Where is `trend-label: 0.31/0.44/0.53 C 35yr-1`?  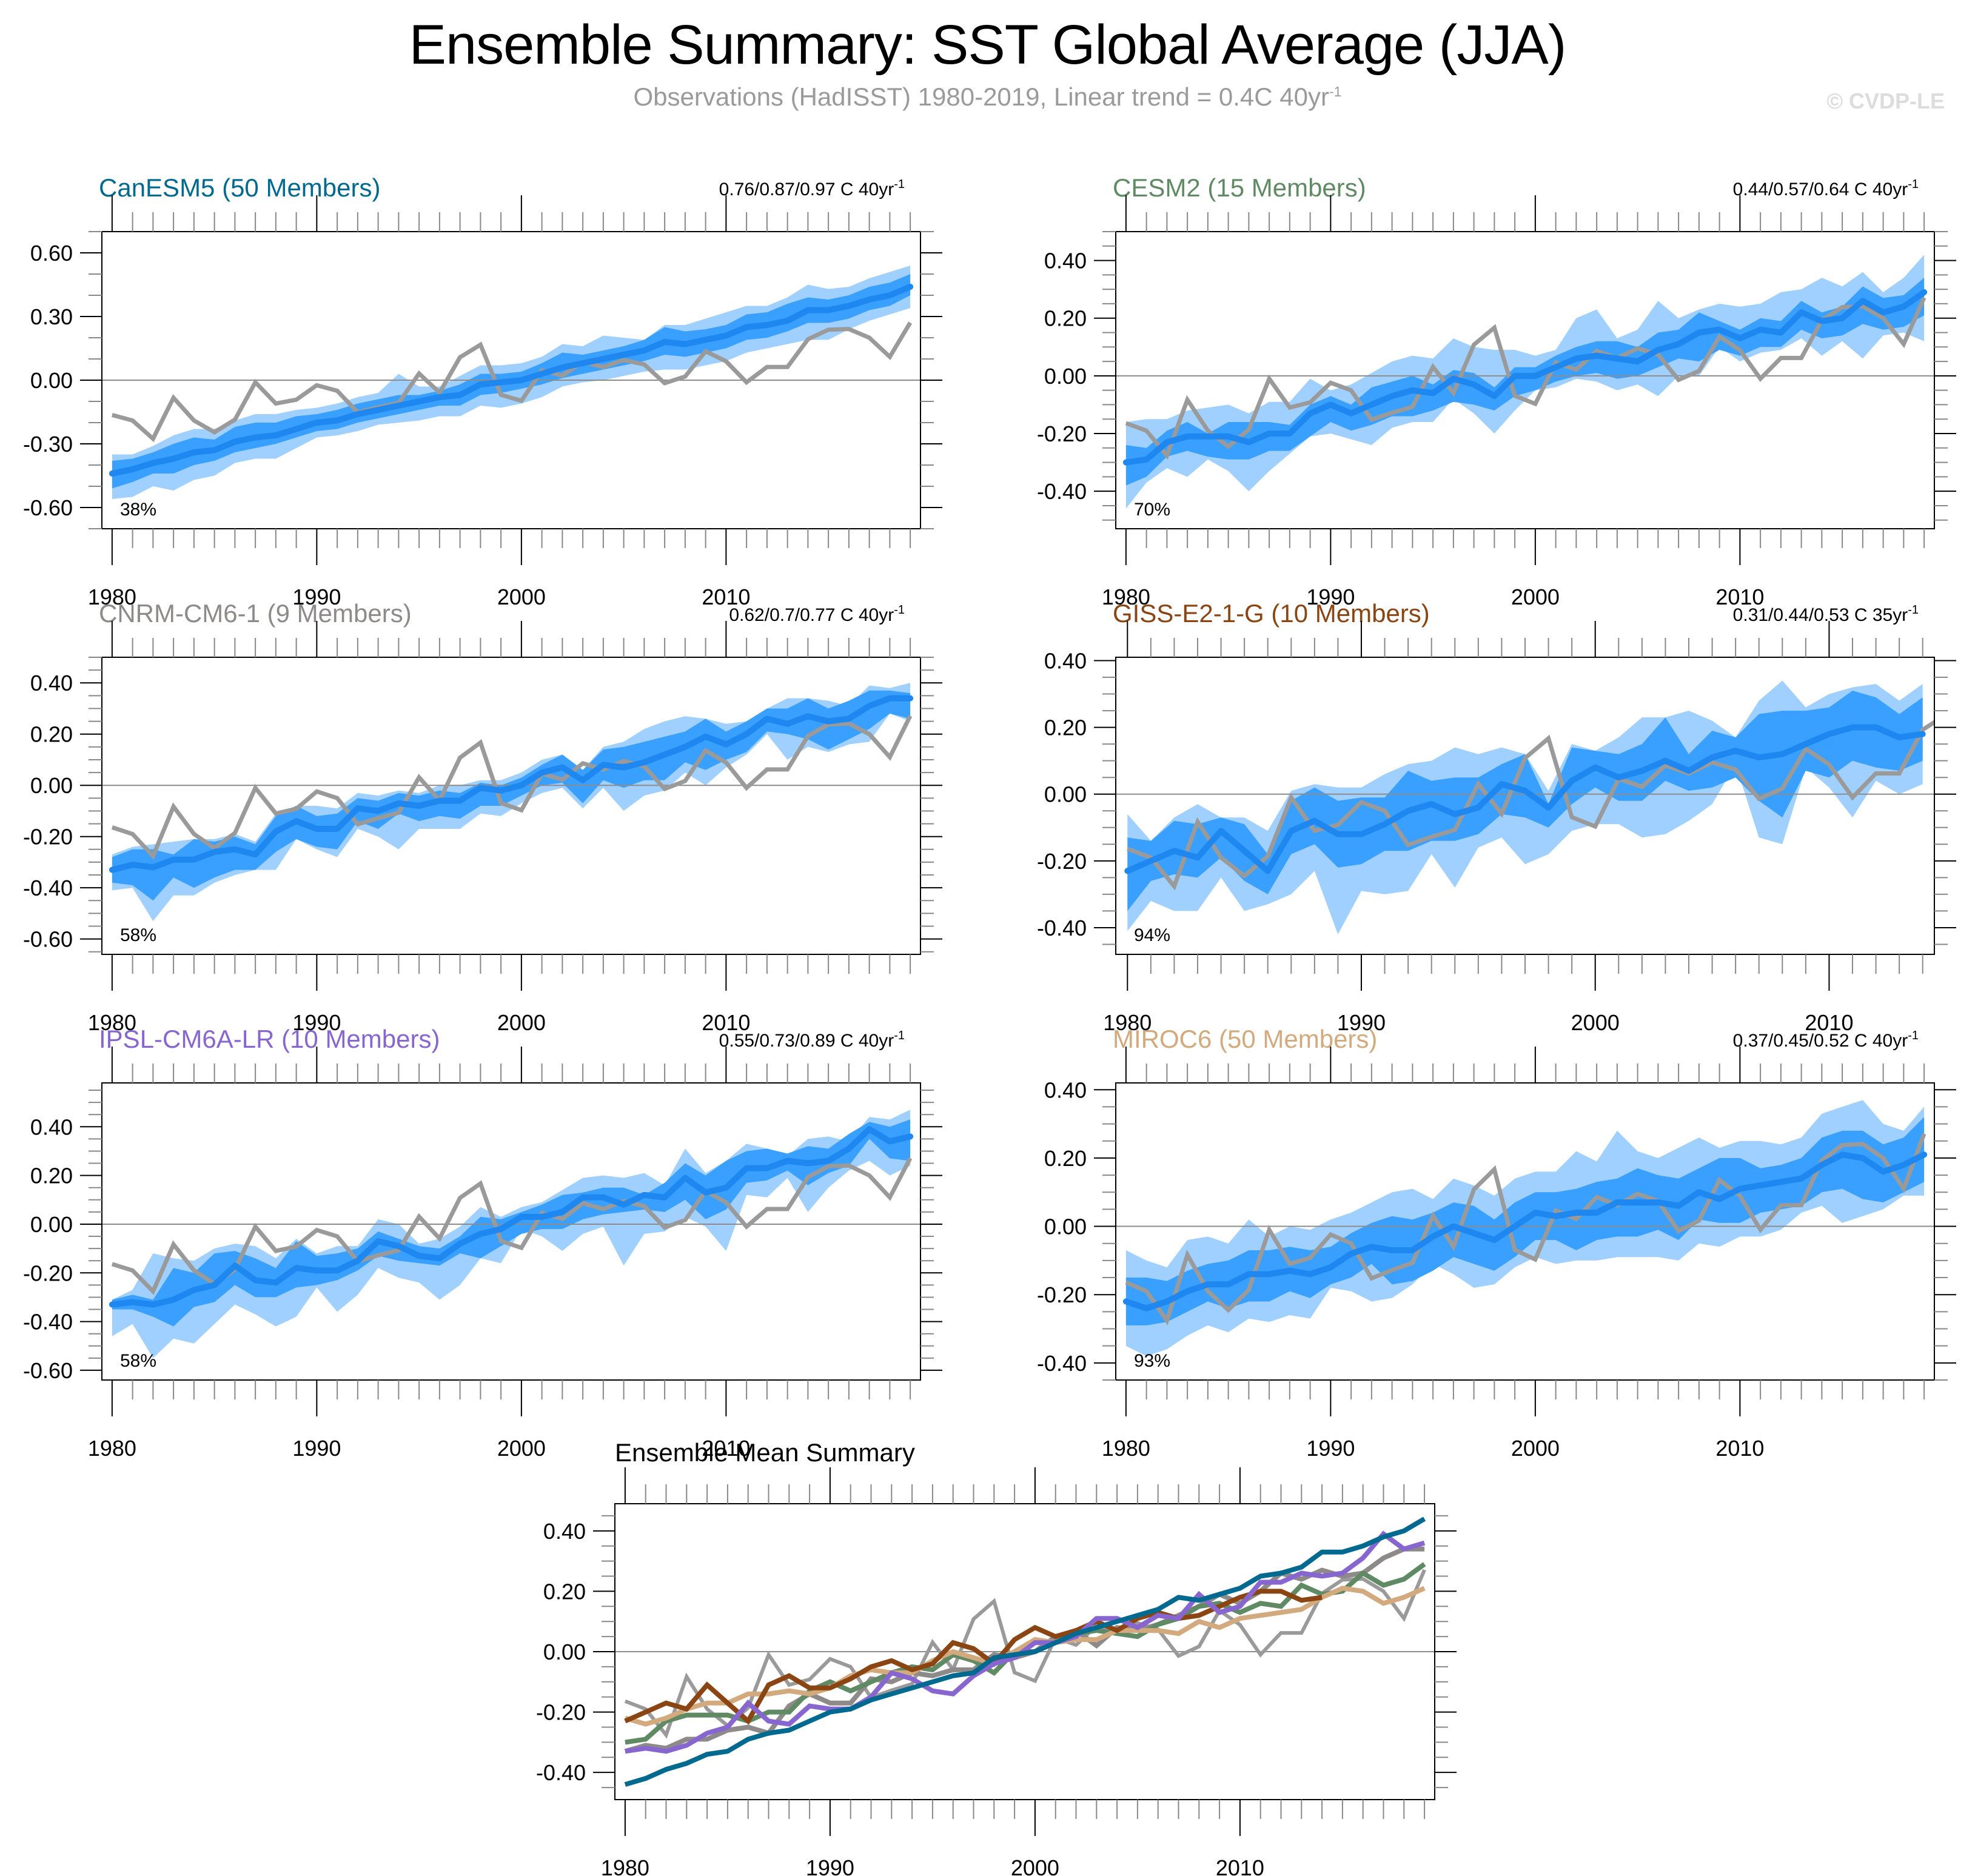 trend-label: 0.31/0.44/0.53 C 35yr-1 is located at coordinates (1826, 614).